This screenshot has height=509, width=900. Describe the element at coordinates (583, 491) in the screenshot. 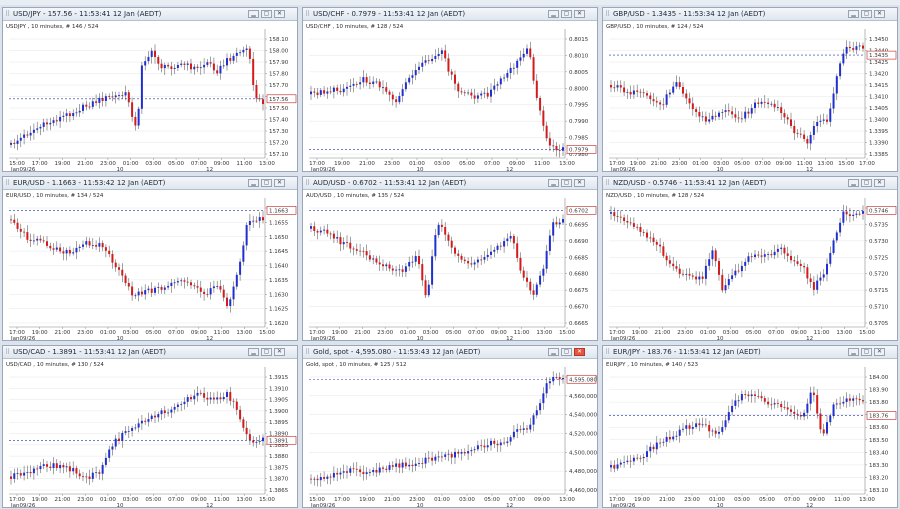

I see `y-tick-label: 4,460,000` at that location.